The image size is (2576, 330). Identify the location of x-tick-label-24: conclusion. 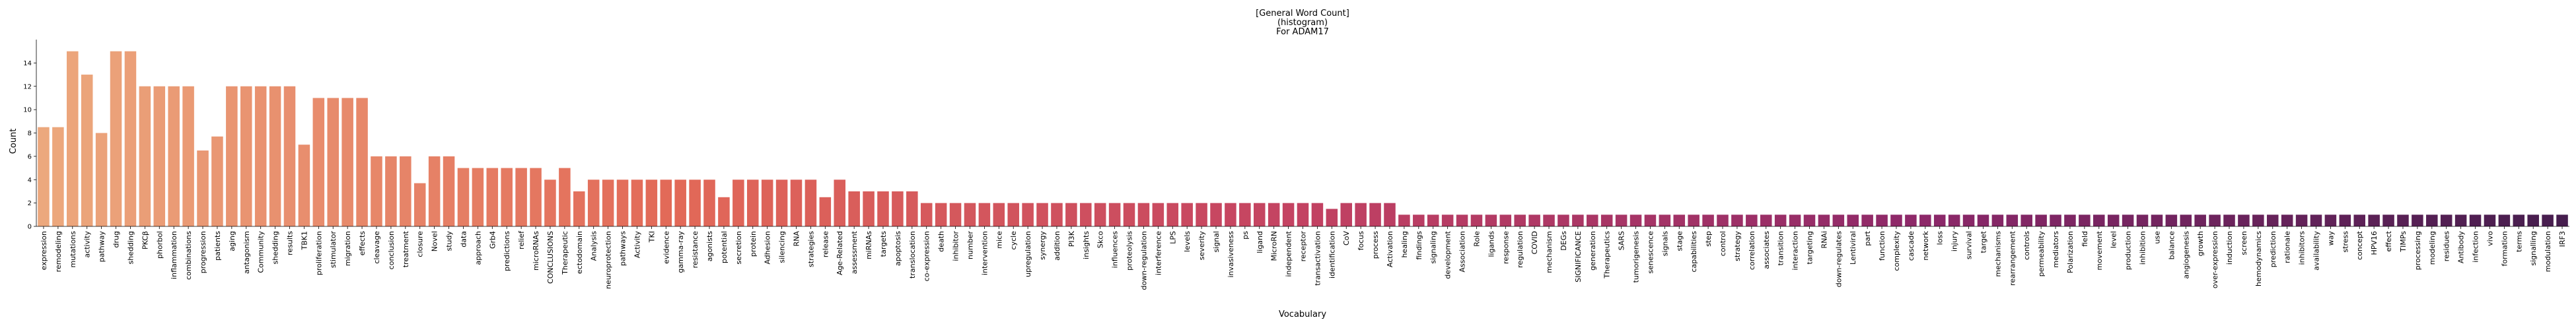
(392, 250).